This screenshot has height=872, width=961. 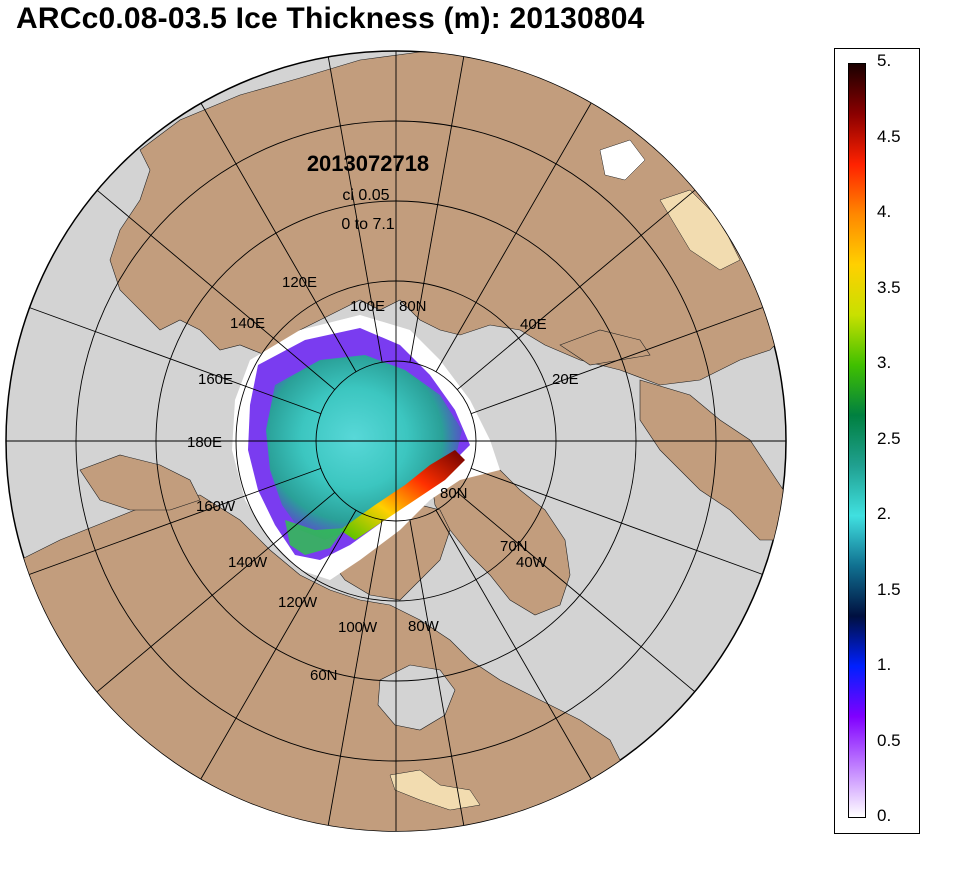 What do you see at coordinates (367, 224) in the screenshot?
I see `stamp-range: 0 to 7.1` at bounding box center [367, 224].